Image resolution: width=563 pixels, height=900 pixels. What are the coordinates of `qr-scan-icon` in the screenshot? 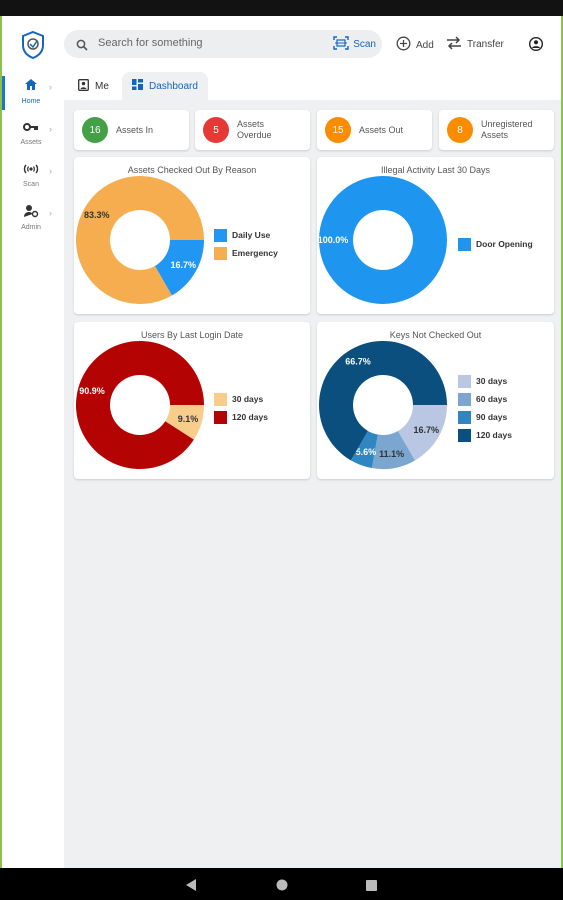 It's located at (341, 44).